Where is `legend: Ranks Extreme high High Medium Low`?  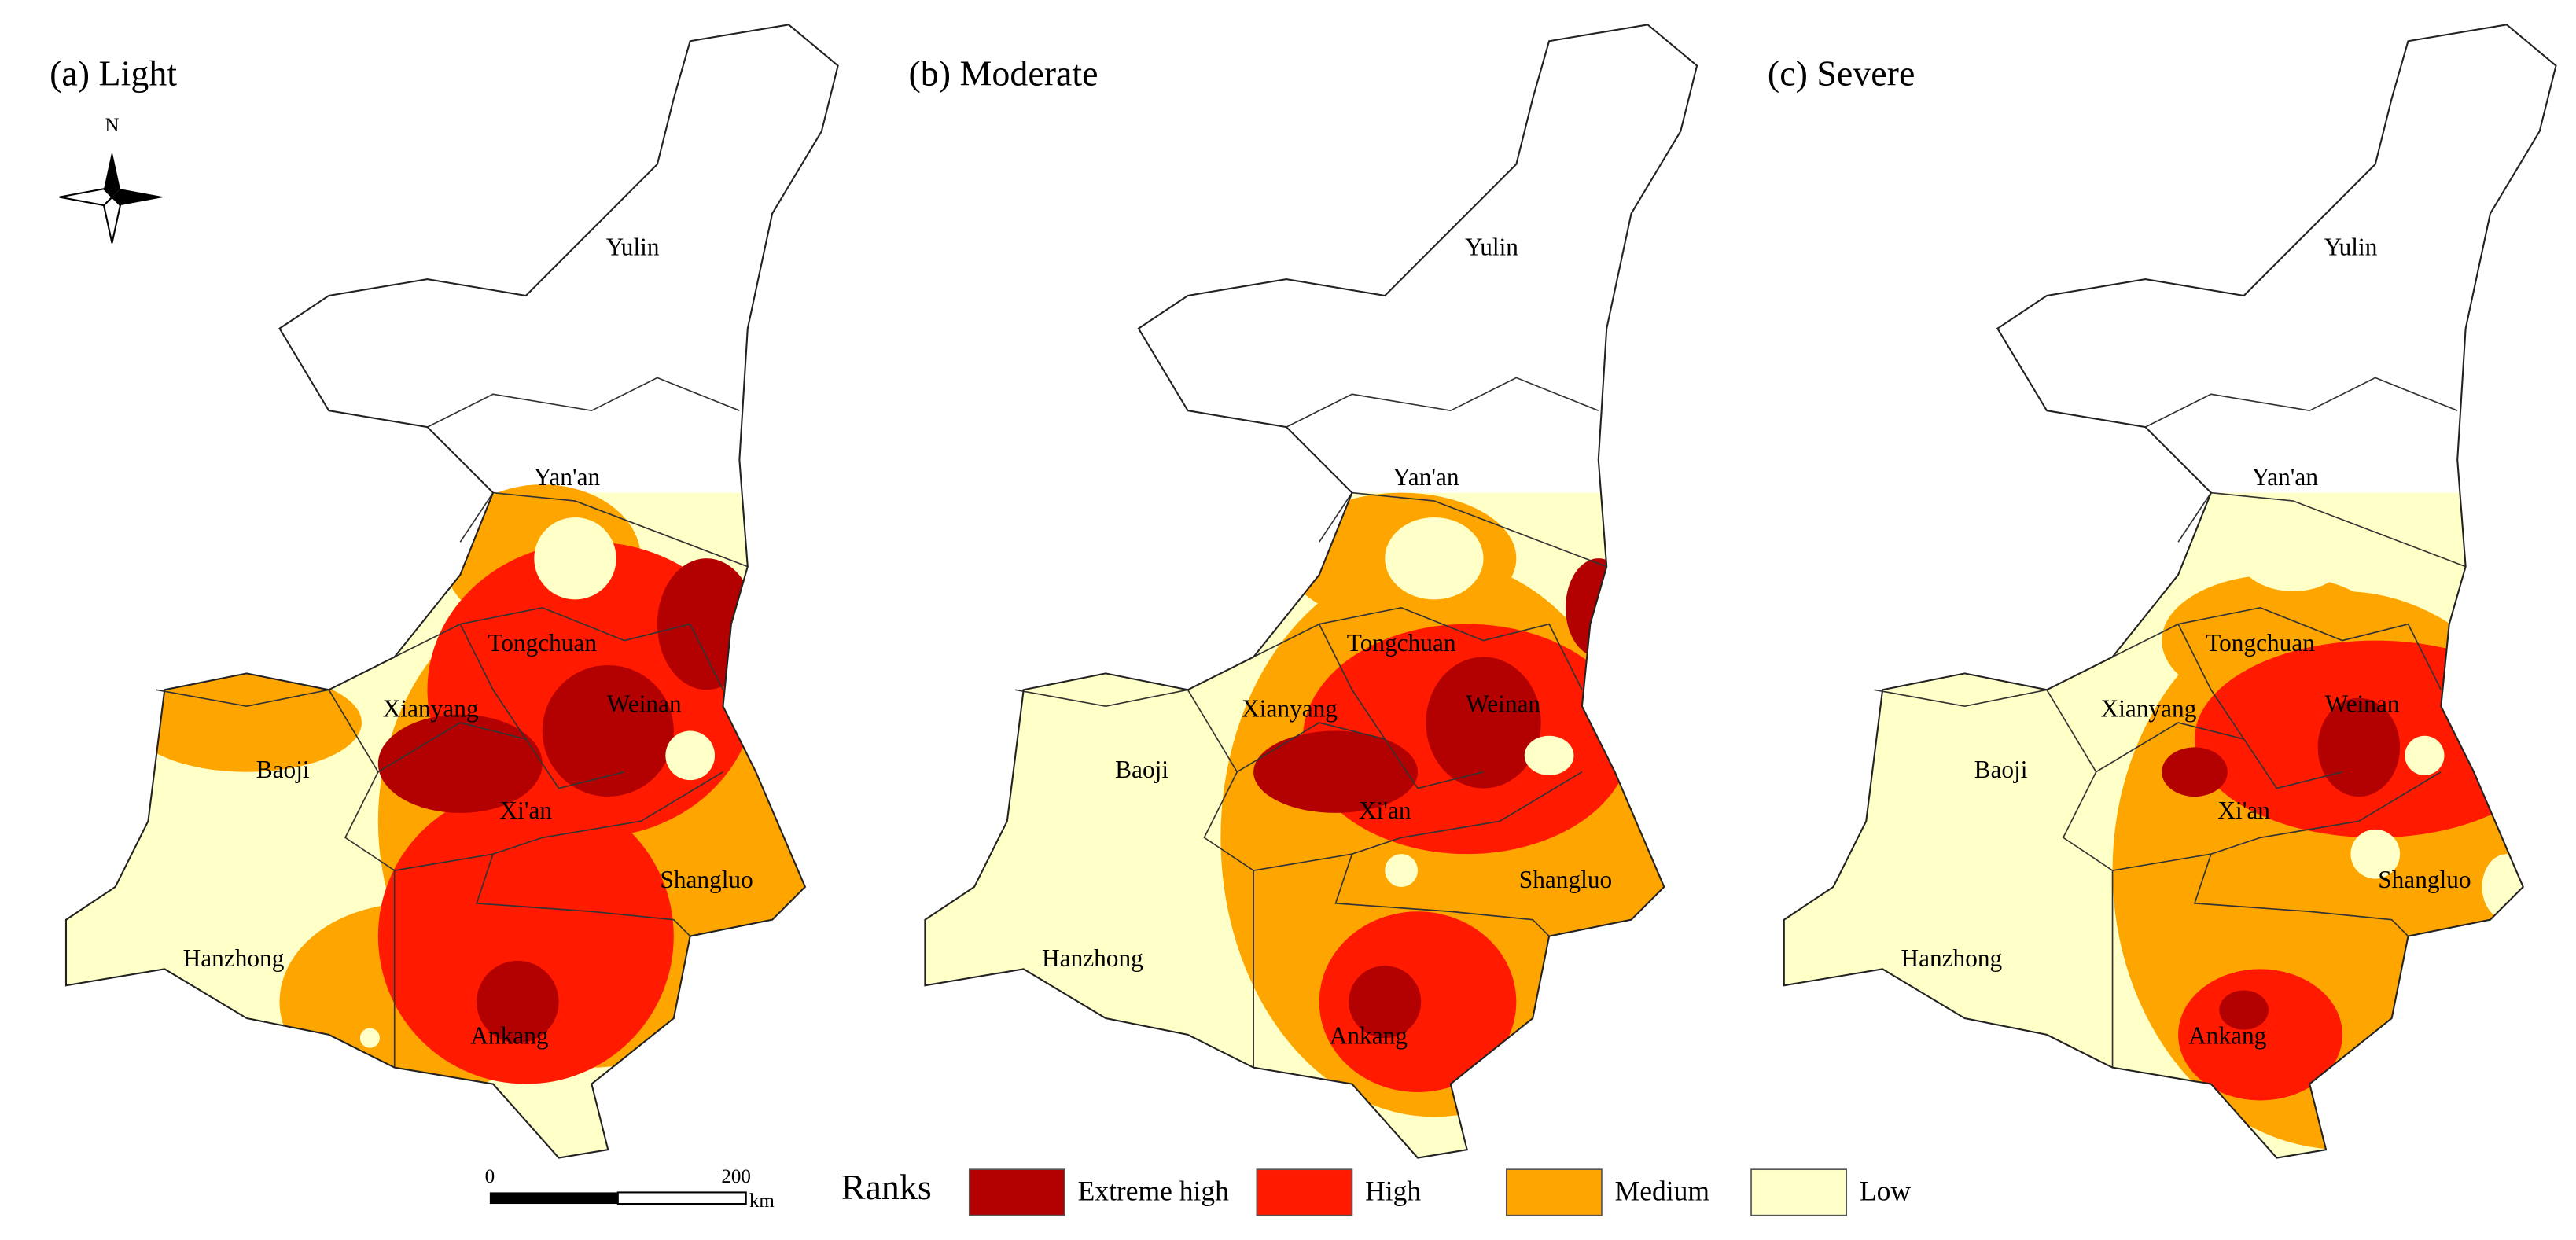 legend: Ranks Extreme high High Medium Low is located at coordinates (1376, 1191).